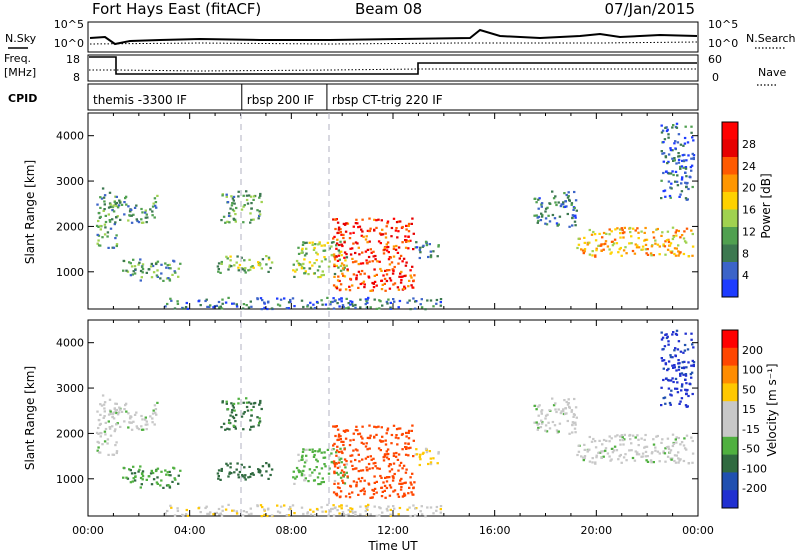 Image resolution: width=800 pixels, height=554 pixels. Describe the element at coordinates (136, 209) in the screenshot. I see `echo-region` at that location.